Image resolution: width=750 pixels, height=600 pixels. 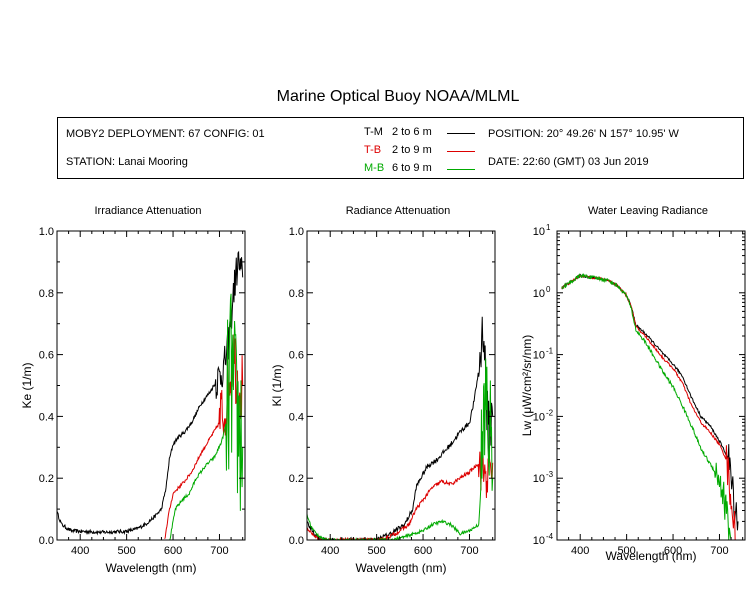 I want to click on y-tick-label-exponent: -3, so click(x=550, y=474).